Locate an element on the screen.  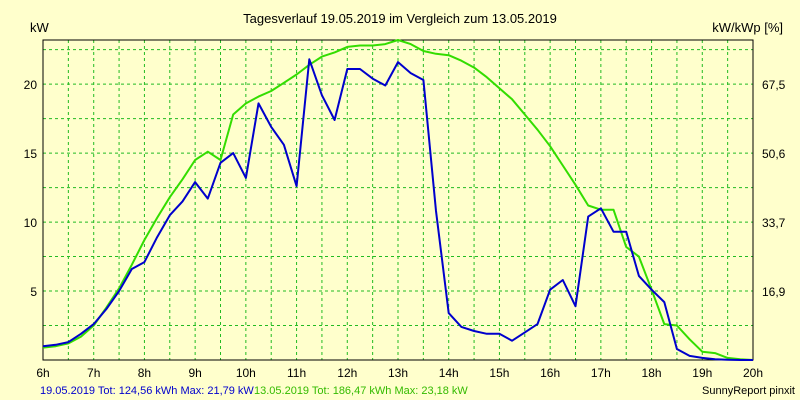
x-tick-label: 17h is located at coordinates (601, 373).